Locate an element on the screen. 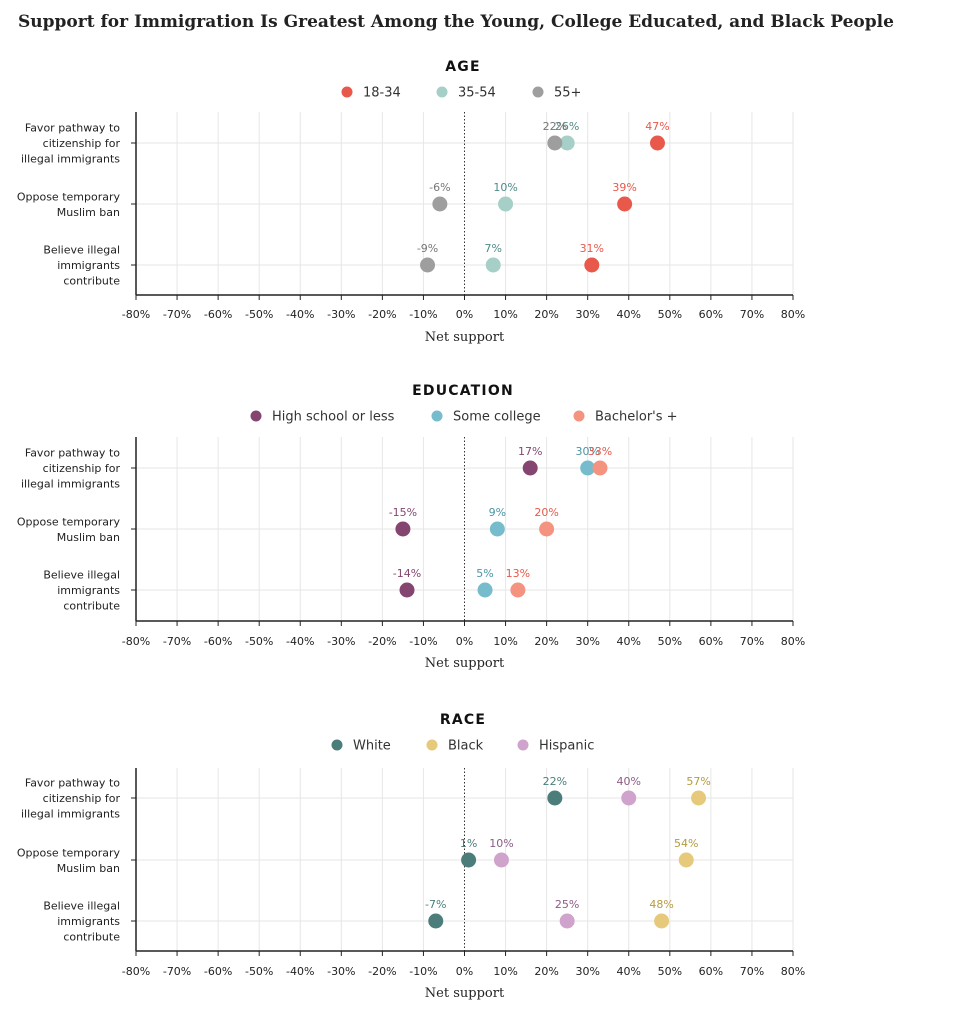 The width and height of the screenshot is (960, 1020). data-label: 5% is located at coordinates (484, 573).